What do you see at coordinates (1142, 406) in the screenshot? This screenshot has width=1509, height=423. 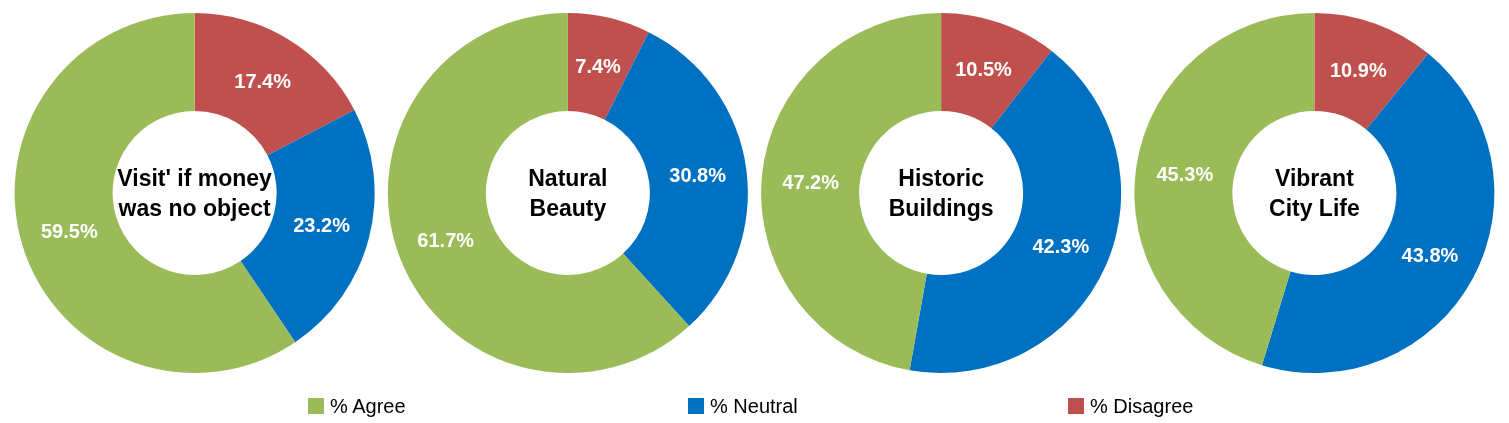 I see `legend-label: % Disagree` at bounding box center [1142, 406].